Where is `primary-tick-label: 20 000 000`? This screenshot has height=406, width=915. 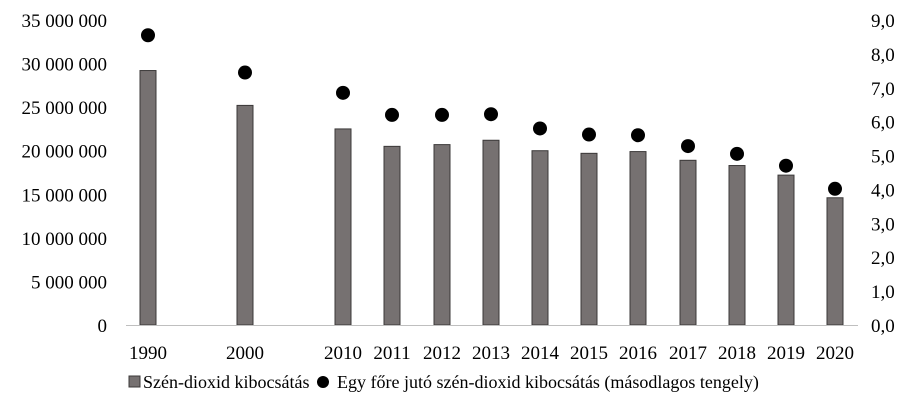 primary-tick-label: 20 000 000 is located at coordinates (65, 152).